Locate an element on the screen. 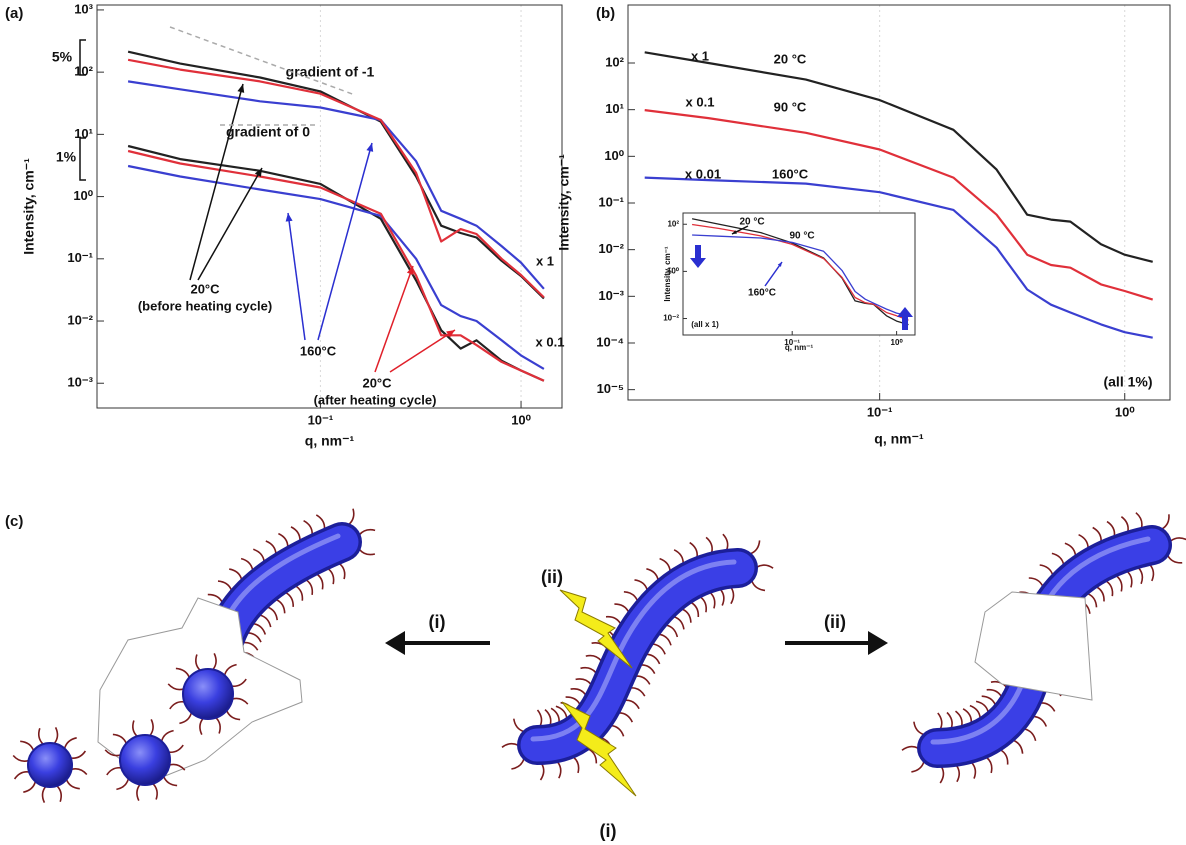 This screenshot has height=845, width=1186. y-tick-label: 10⁻³ is located at coordinates (611, 295).